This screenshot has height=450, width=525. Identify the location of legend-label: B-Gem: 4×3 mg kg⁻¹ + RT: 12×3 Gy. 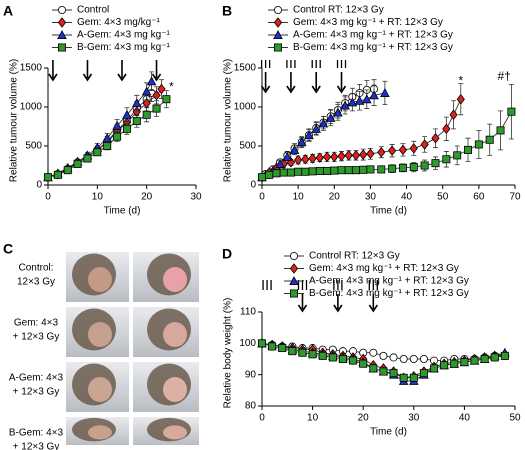
(389, 293).